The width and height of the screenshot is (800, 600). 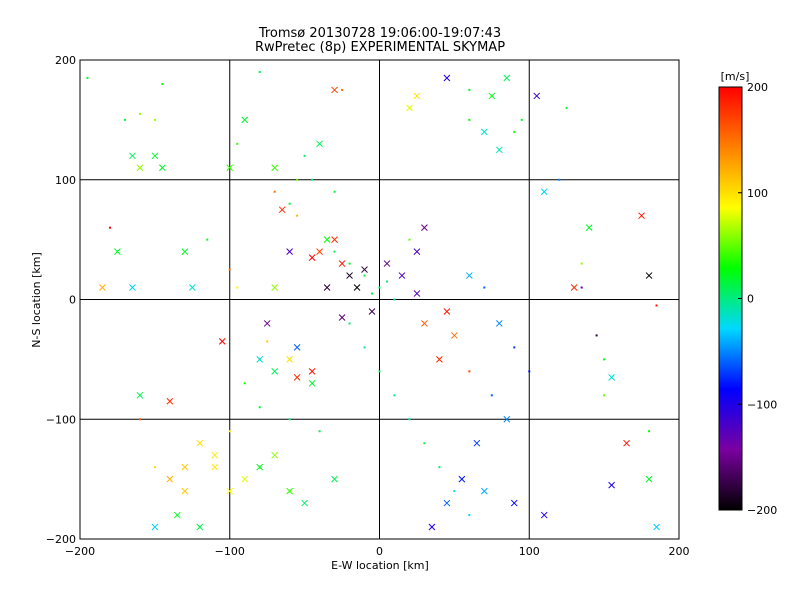 I want to click on chart-title: Tromsø 20130728 19:06:00-19:07:43, so click(x=379, y=33).